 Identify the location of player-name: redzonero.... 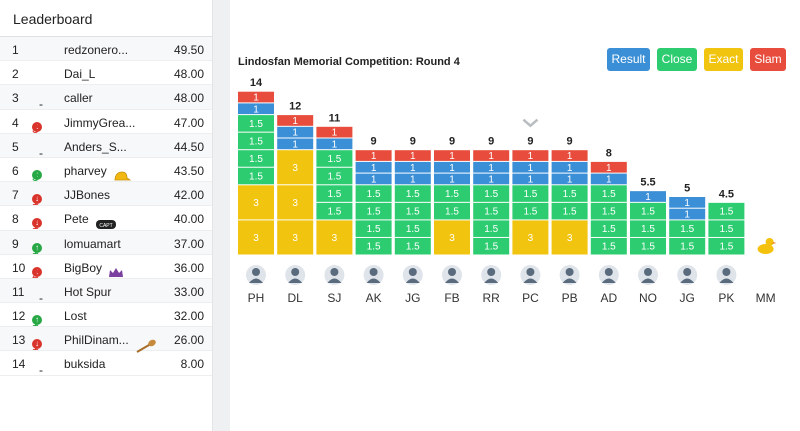
(96, 50).